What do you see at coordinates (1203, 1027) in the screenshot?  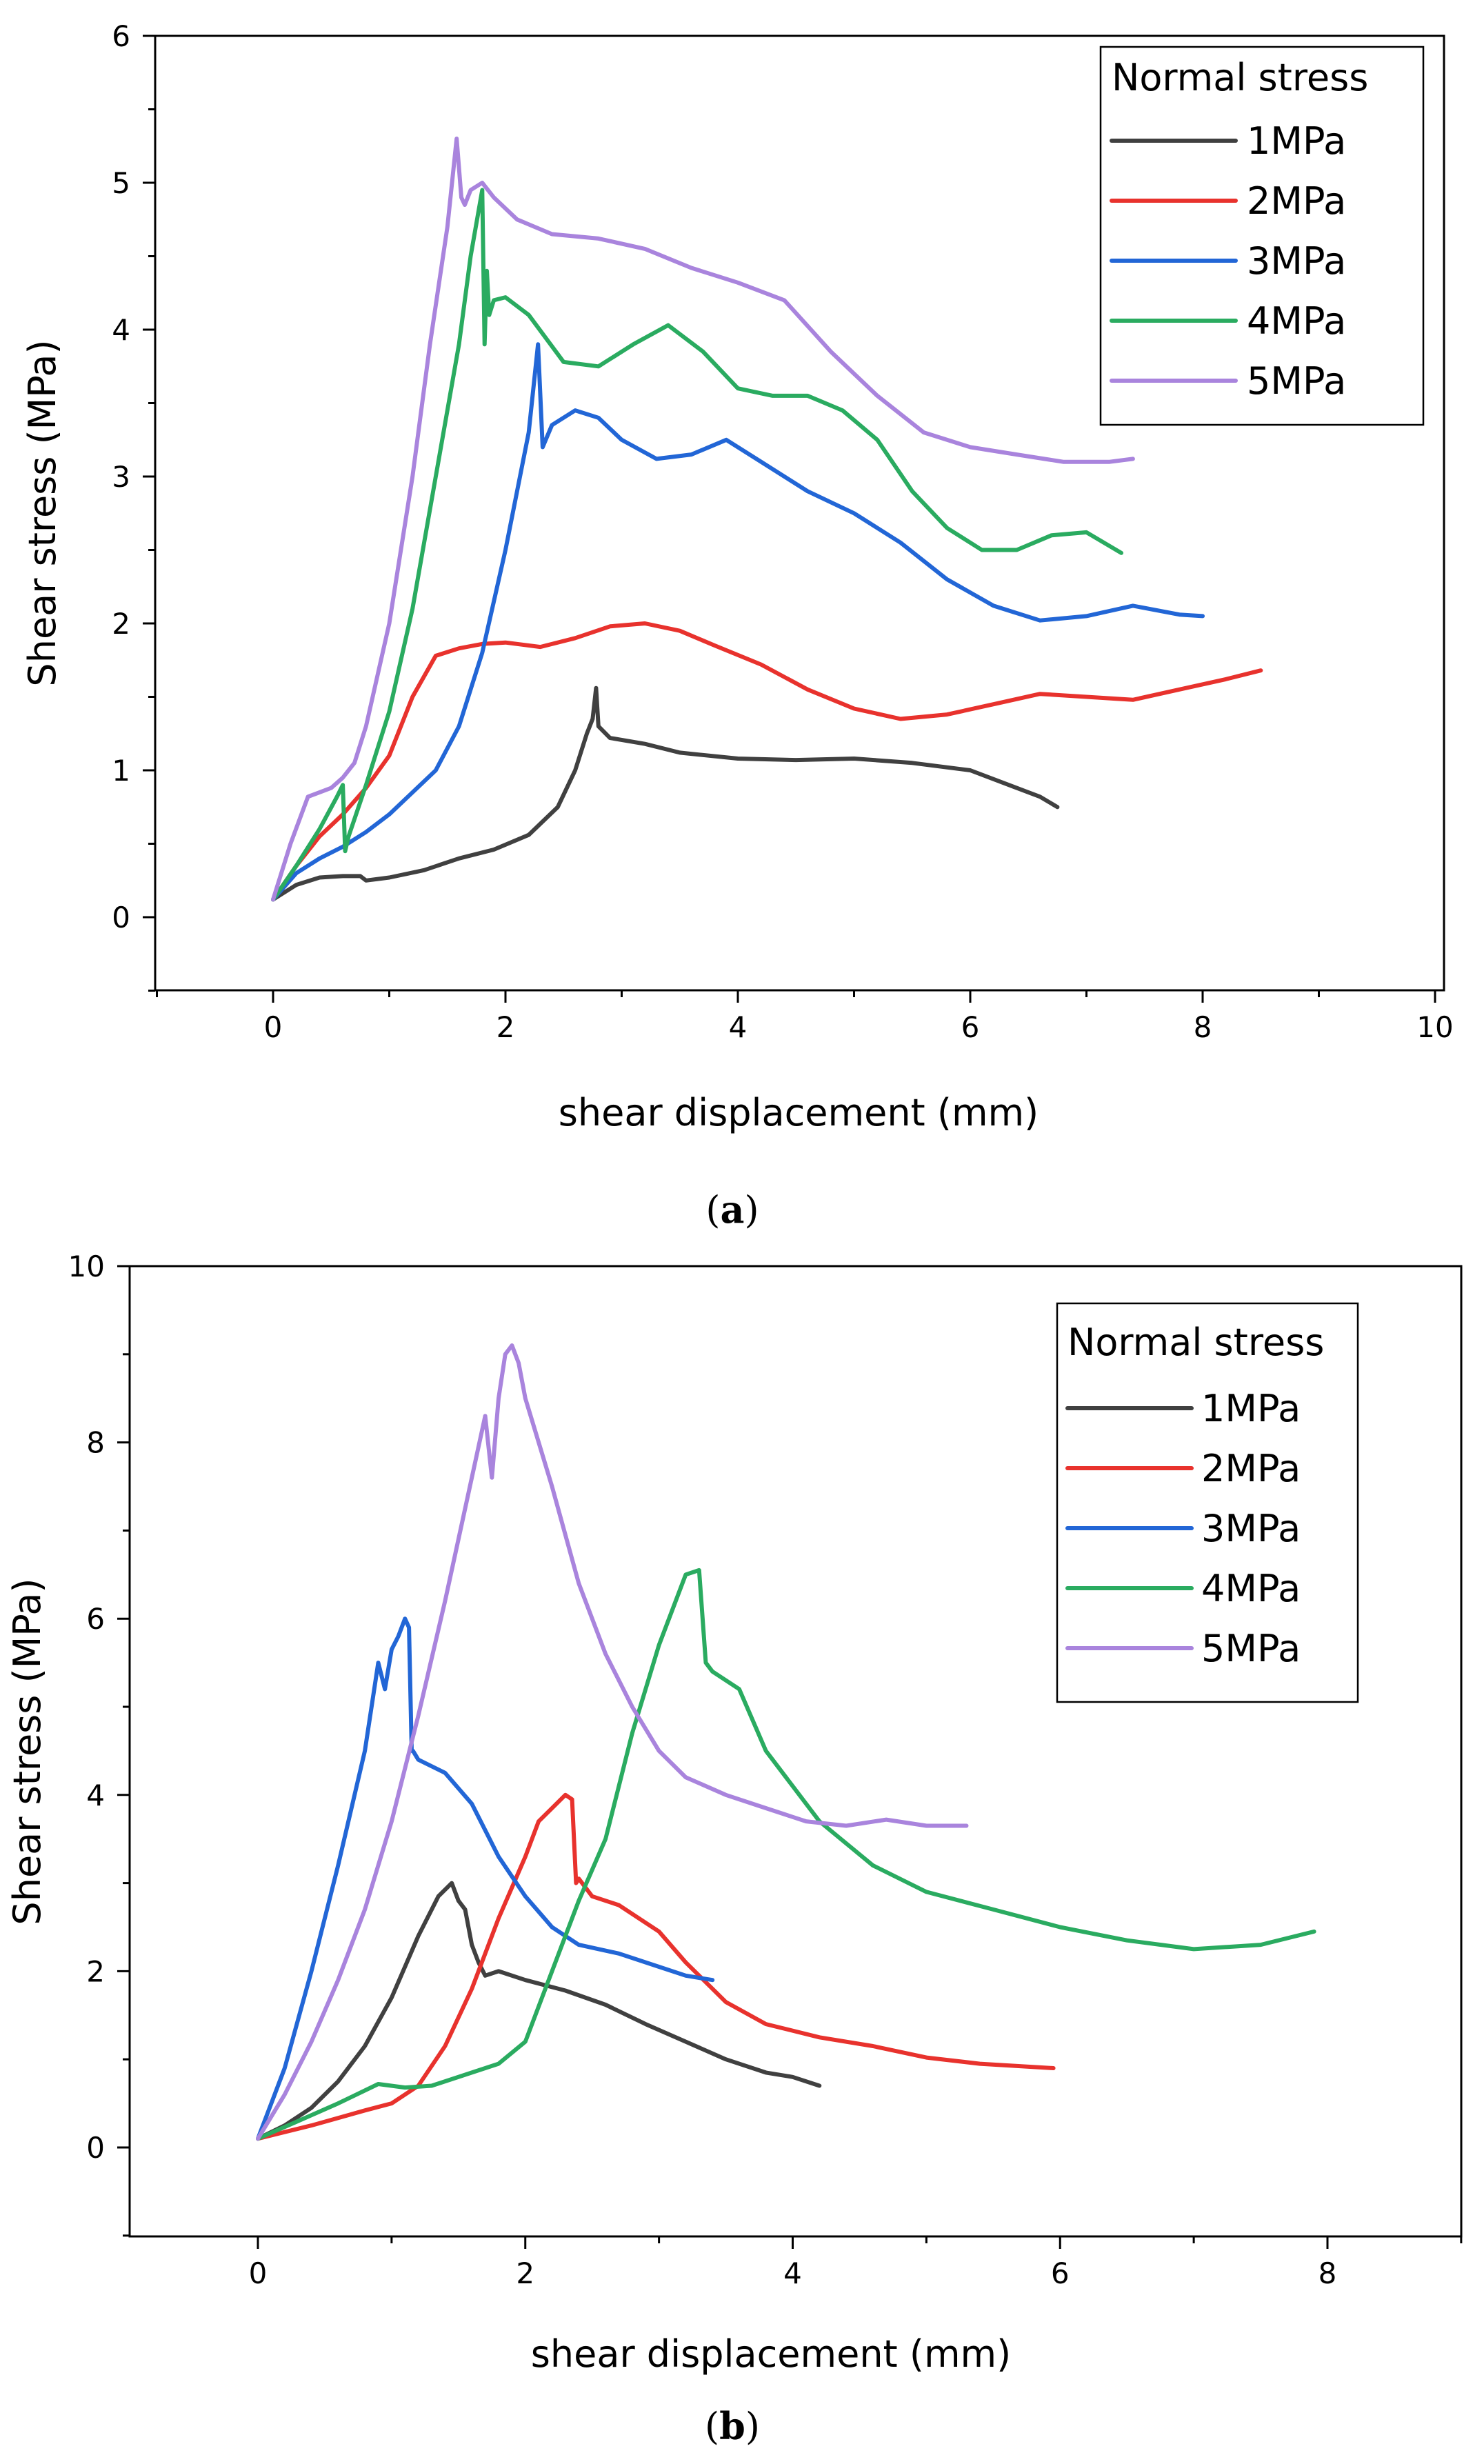 I see `x-tick-label-a: 8` at bounding box center [1203, 1027].